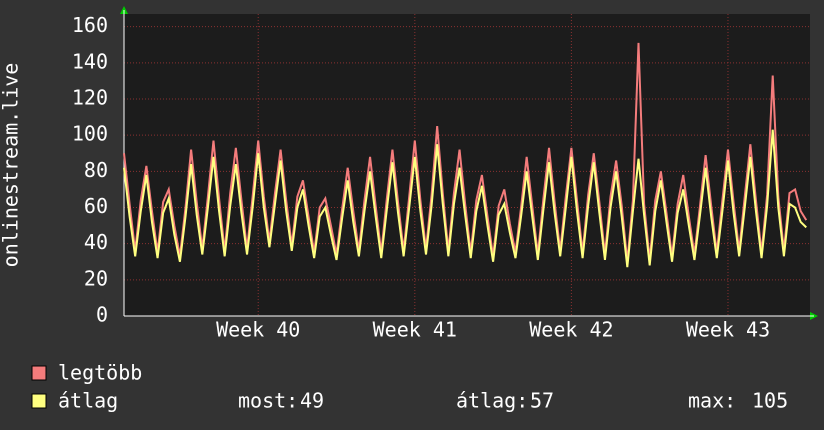 The image size is (824, 430). I want to click on y-tick-label: 100, so click(90, 134).